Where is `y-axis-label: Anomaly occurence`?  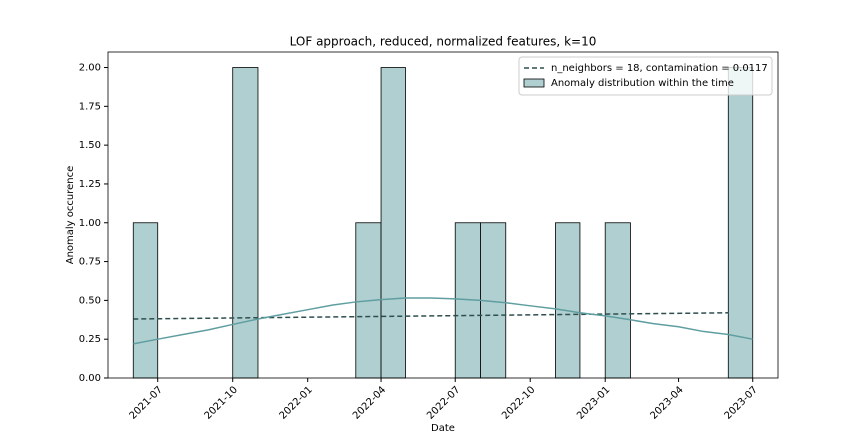
y-axis-label: Anomaly occurence is located at coordinates (70, 215).